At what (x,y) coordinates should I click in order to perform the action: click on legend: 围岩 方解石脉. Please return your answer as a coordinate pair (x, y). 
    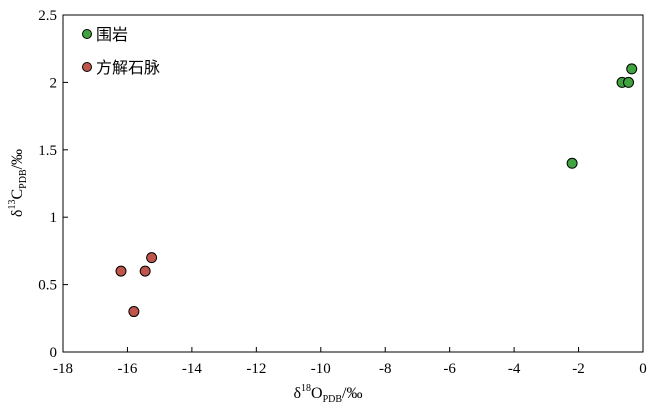
    Looking at the image, I should click on (121, 51).